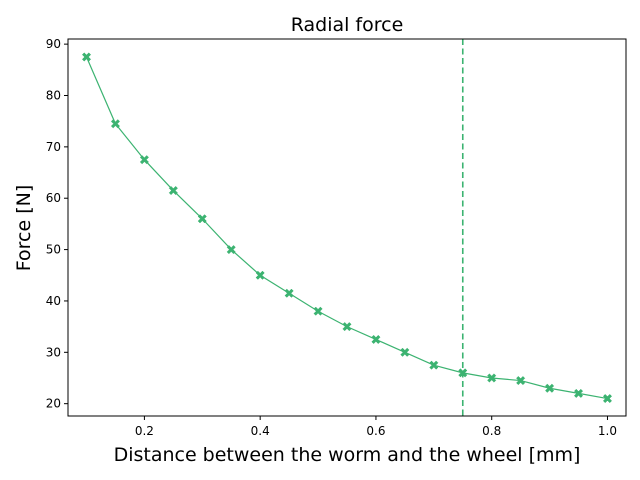 Image resolution: width=640 pixels, height=480 pixels. What do you see at coordinates (144, 431) in the screenshot?
I see `x-tick-label: 0.2` at bounding box center [144, 431].